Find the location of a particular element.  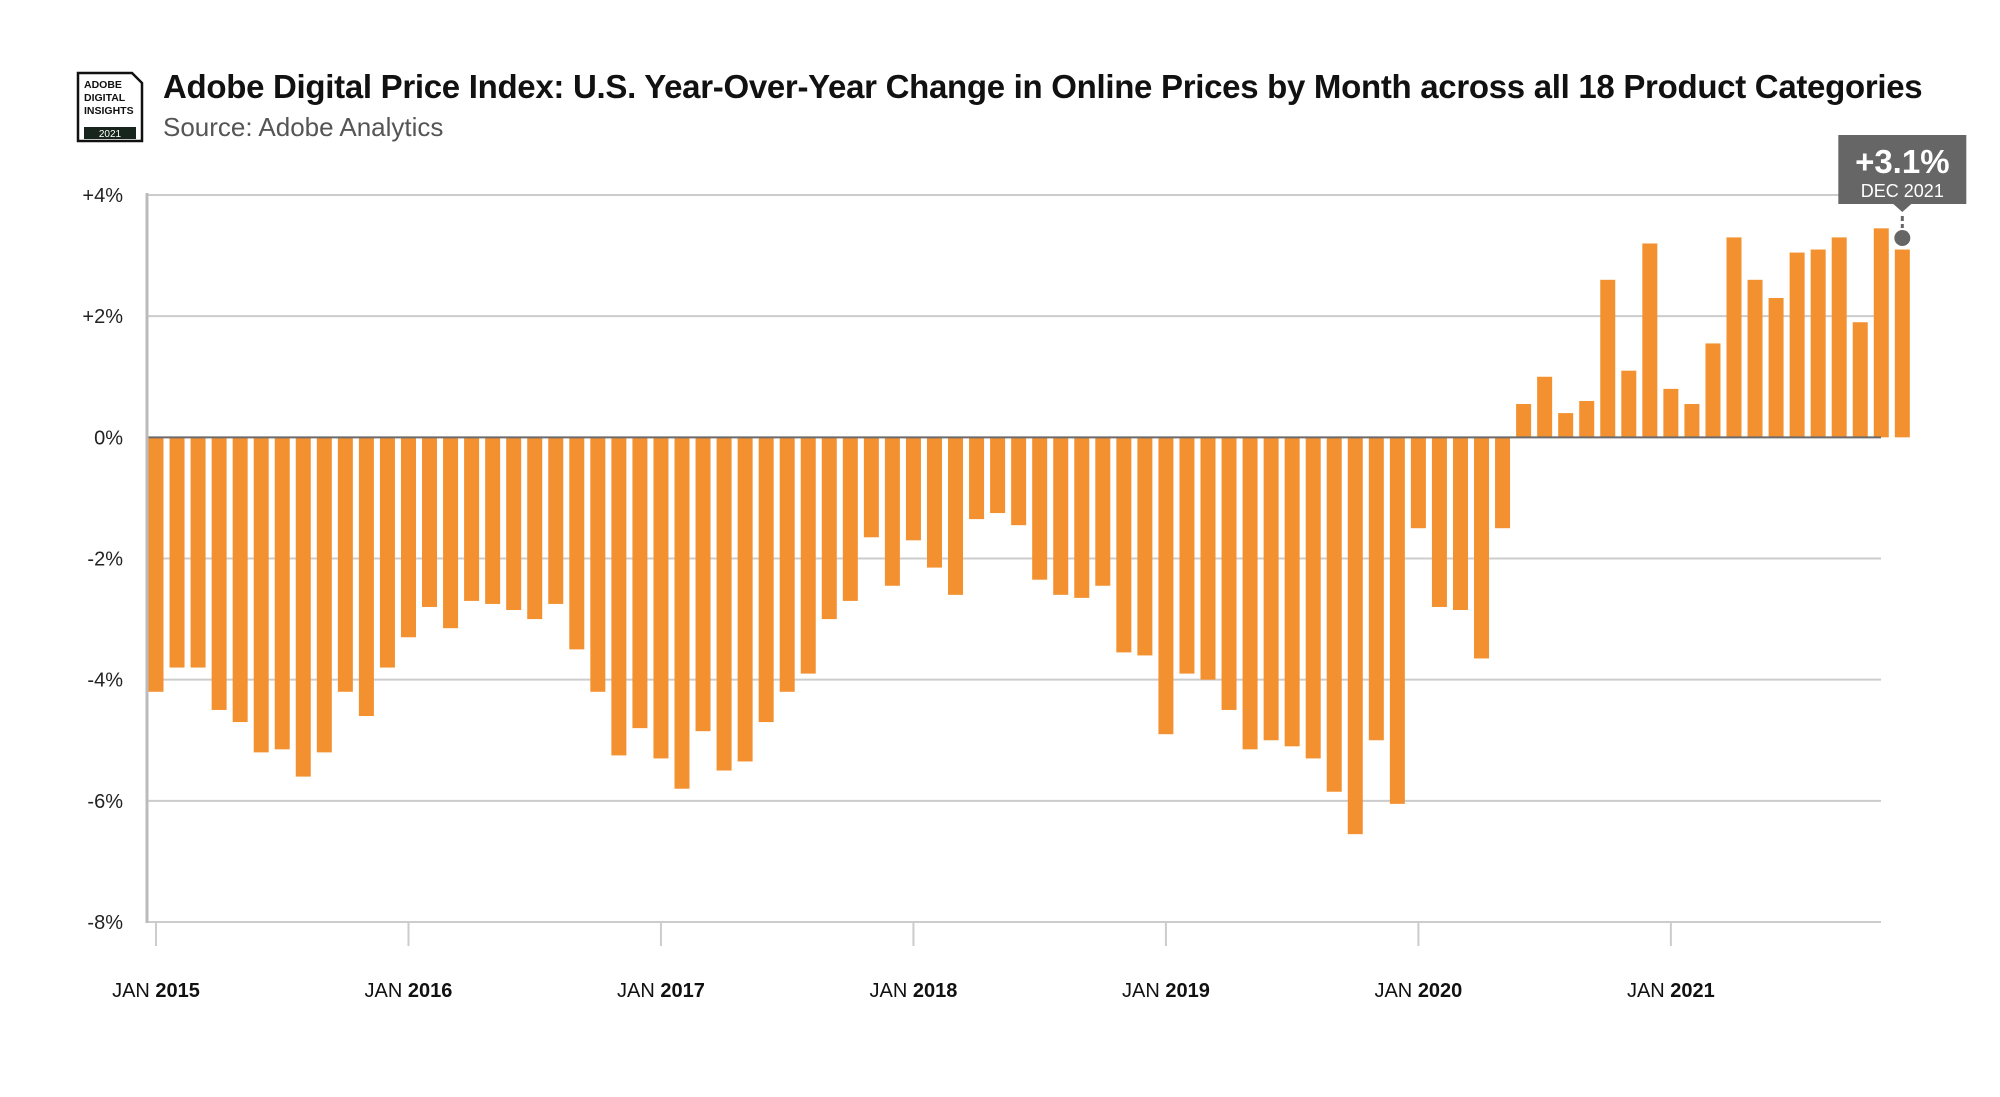

y-tick-label: 0% is located at coordinates (108, 438).